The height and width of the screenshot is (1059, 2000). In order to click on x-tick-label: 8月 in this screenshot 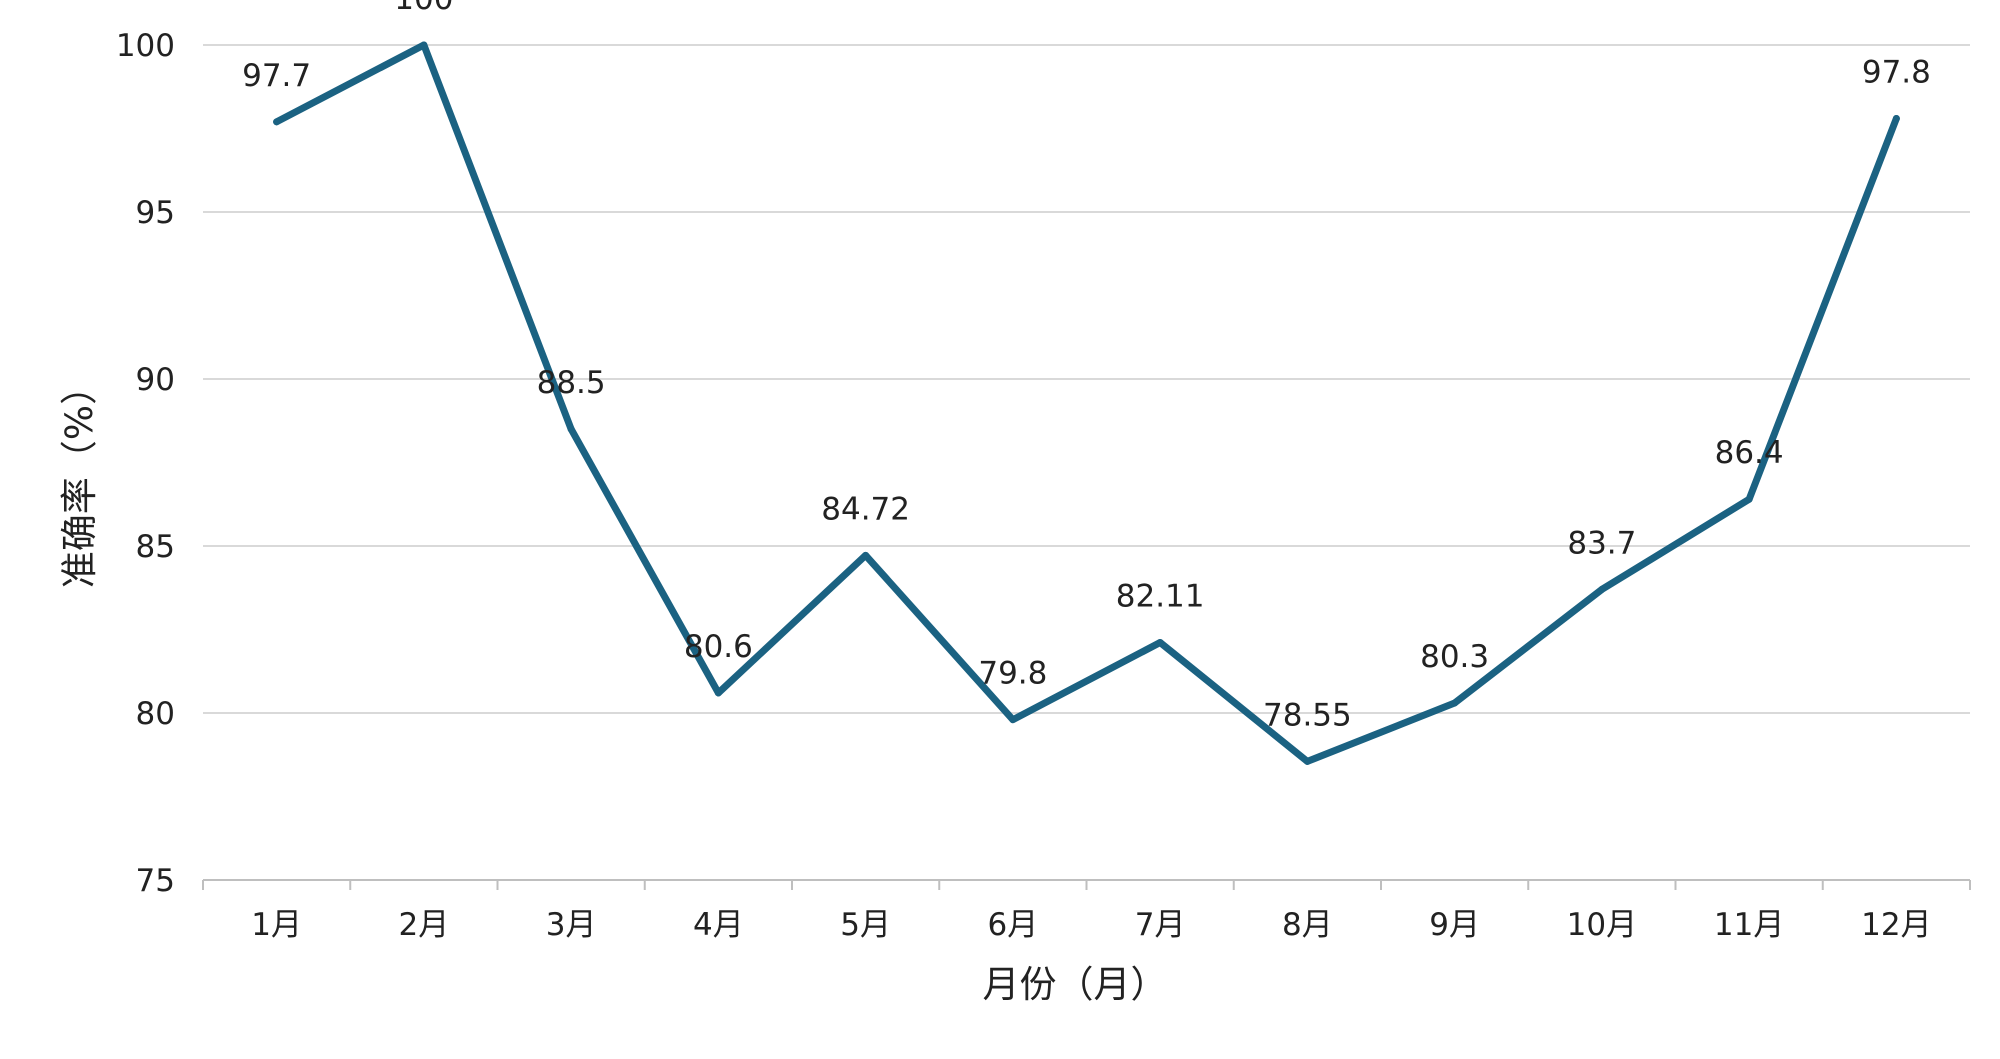, I will do `click(1307, 925)`.